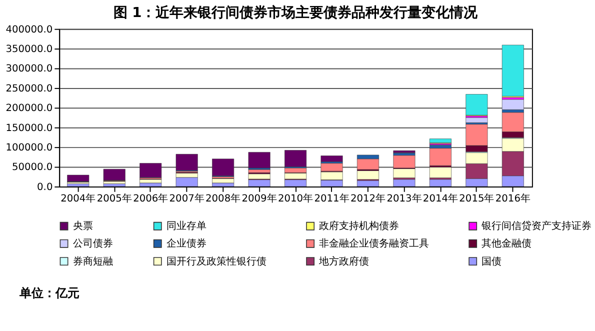  Describe the element at coordinates (29, 128) in the screenshot. I see `y-tick-label: 150000.0` at that location.